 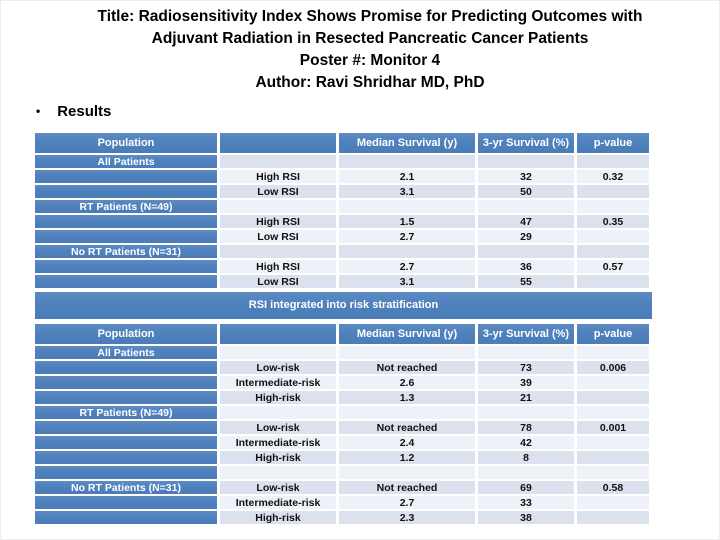 What do you see at coordinates (342, 502) in the screenshot?
I see `table-row: Intermediate-risk 2.7 33` at bounding box center [342, 502].